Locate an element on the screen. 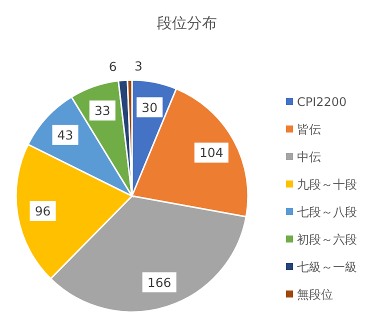 The width and height of the screenshot is (375, 333). legend-label: 九段～十段 is located at coordinates (327, 185).